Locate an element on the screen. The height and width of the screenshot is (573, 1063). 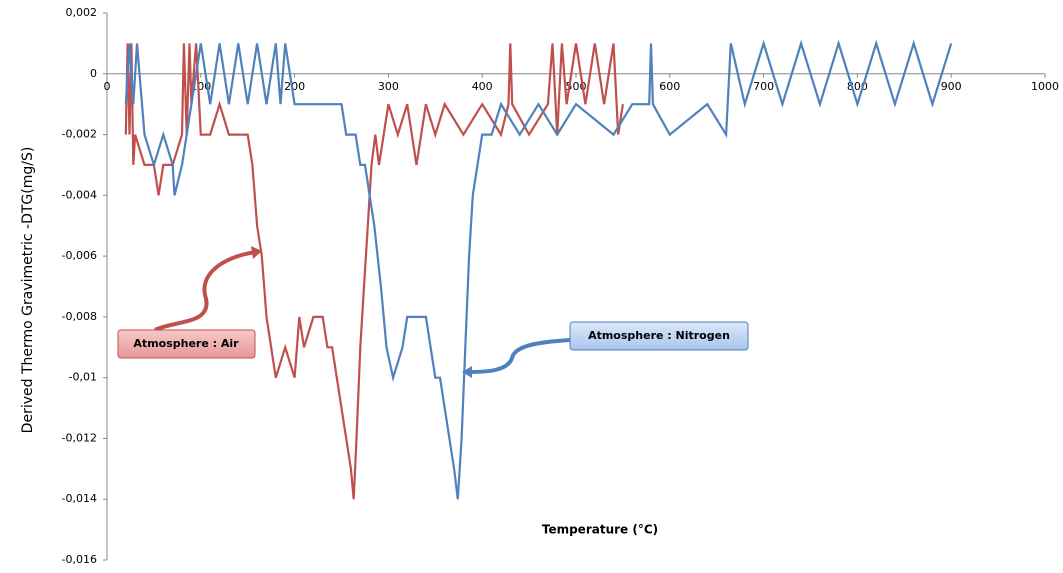
x-tick-label: 900 is located at coordinates (951, 86).